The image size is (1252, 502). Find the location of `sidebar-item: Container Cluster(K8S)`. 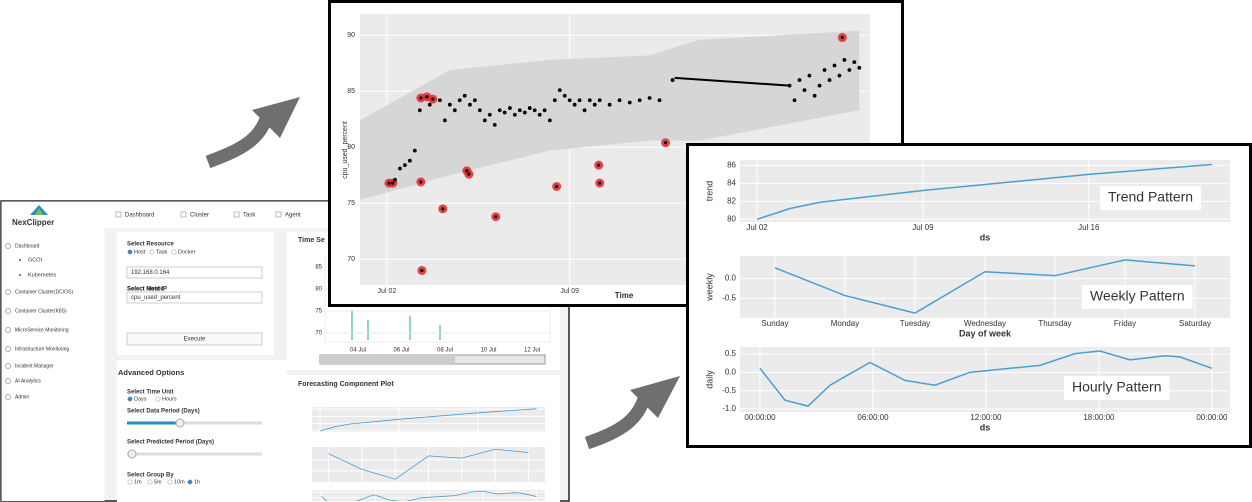

sidebar-item: Container Cluster(K8S) is located at coordinates (41, 311).